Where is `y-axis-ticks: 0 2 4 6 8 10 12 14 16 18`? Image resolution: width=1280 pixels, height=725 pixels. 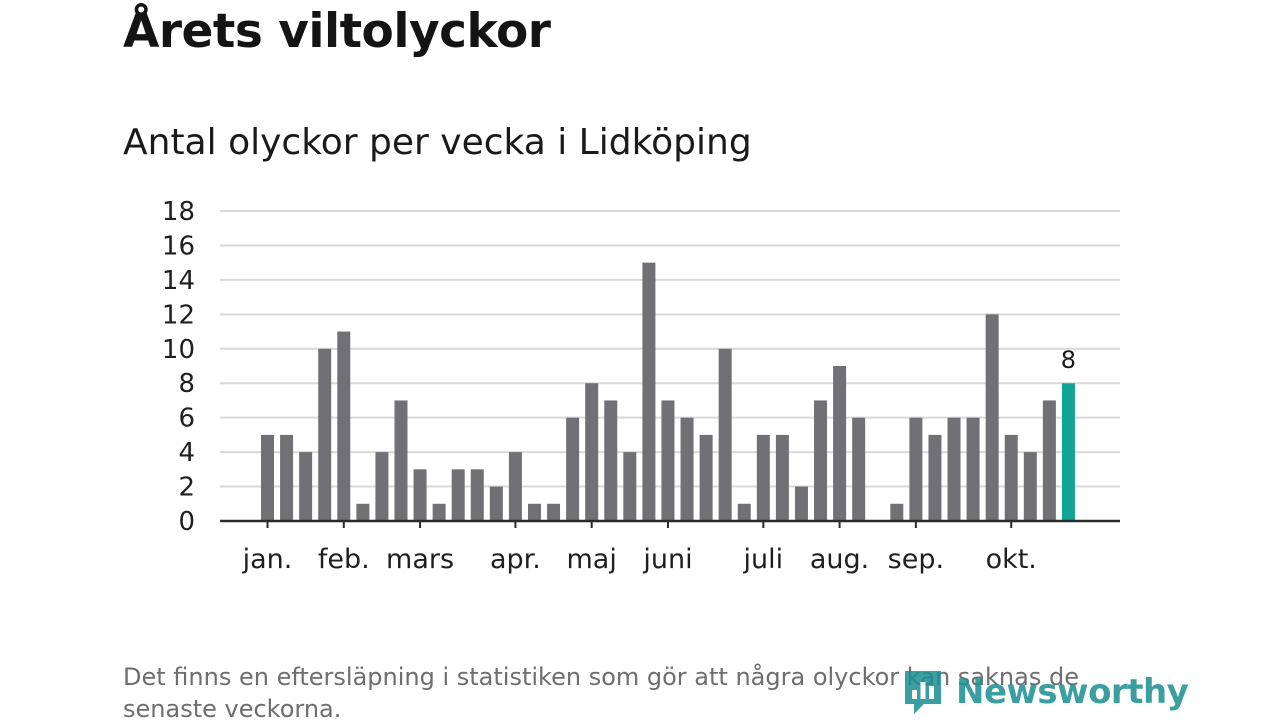
y-axis-ticks: 0 2 4 6 8 10 12 14 16 18 is located at coordinates (178, 367).